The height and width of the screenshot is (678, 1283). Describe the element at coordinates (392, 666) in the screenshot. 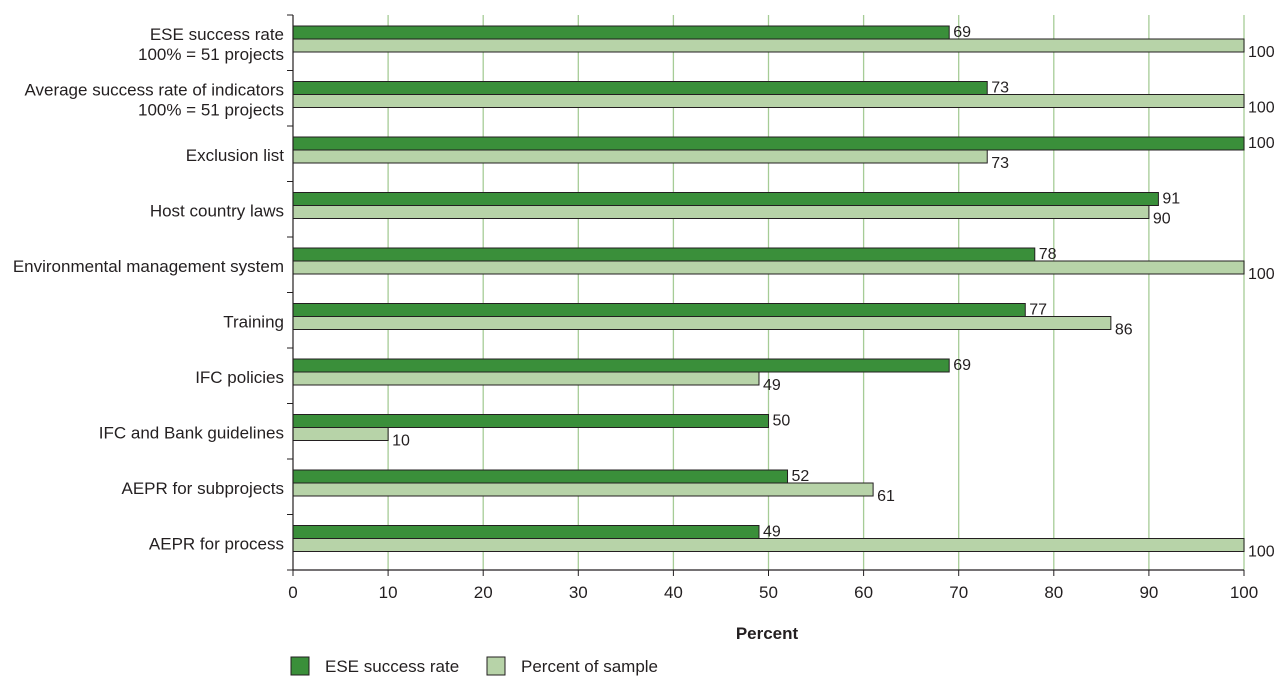

I see `legend-label-ese-success-rate: ESE success rate` at that location.